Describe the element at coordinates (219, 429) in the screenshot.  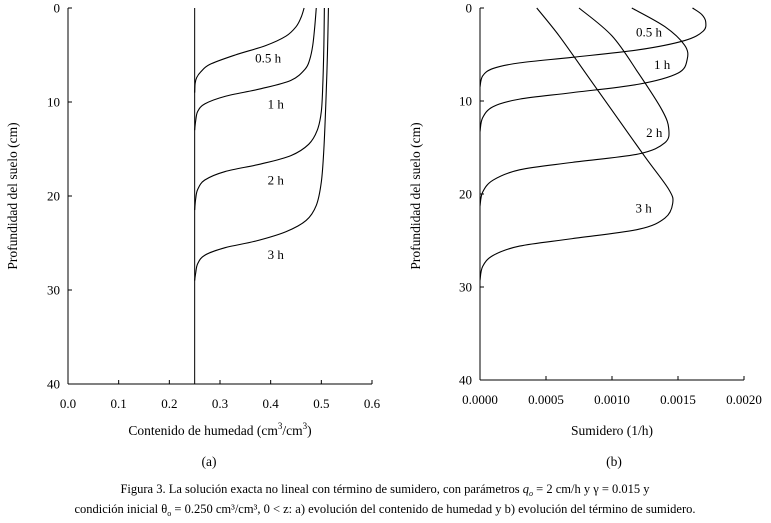
I see `x-axis-label-a: Contenido de humedad (cm3/cm3)` at that location.